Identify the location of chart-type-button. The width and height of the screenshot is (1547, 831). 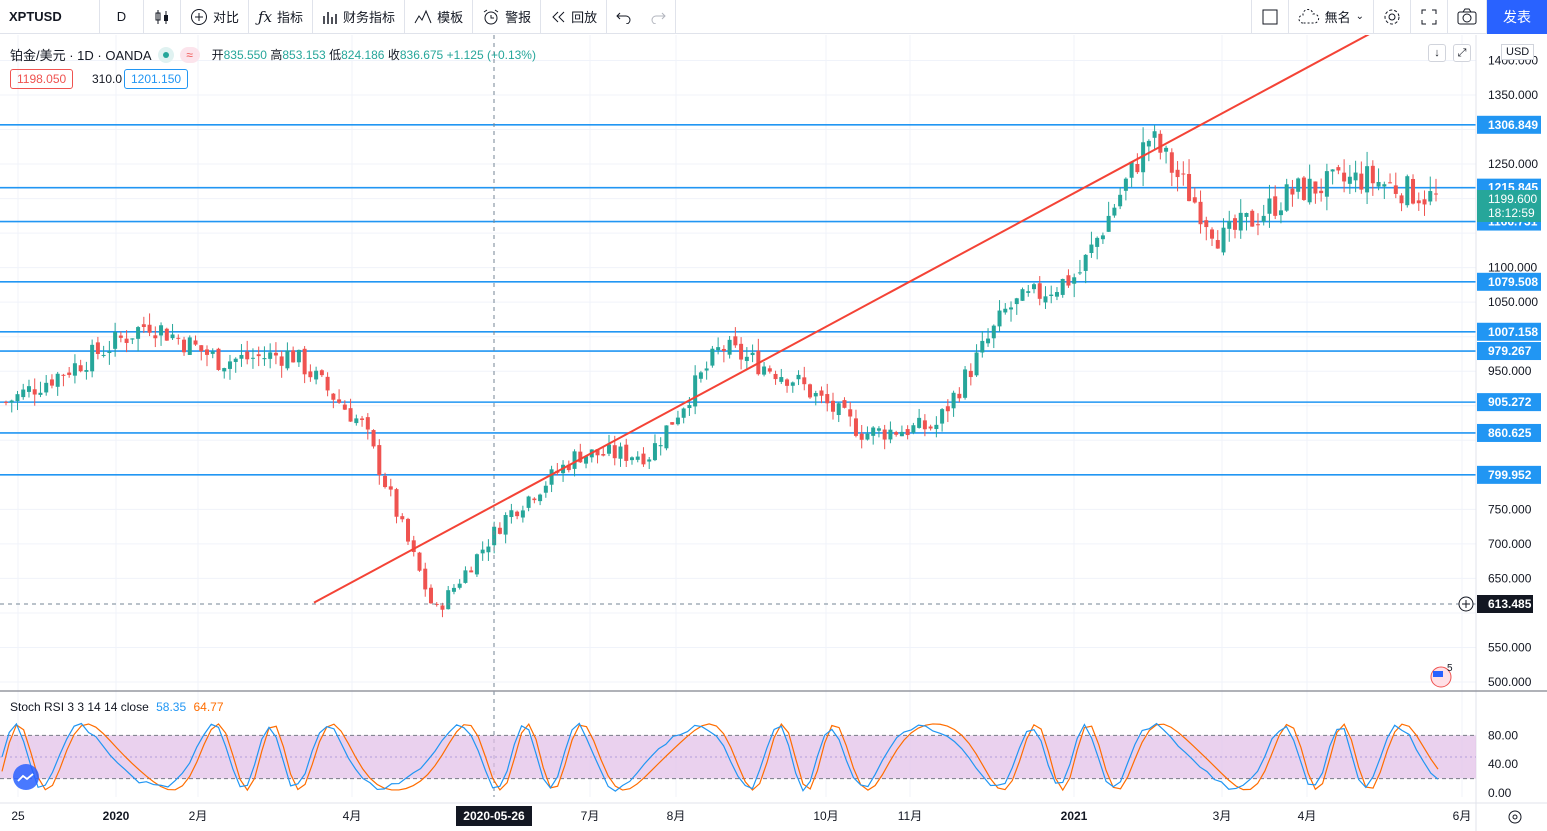
(162, 17).